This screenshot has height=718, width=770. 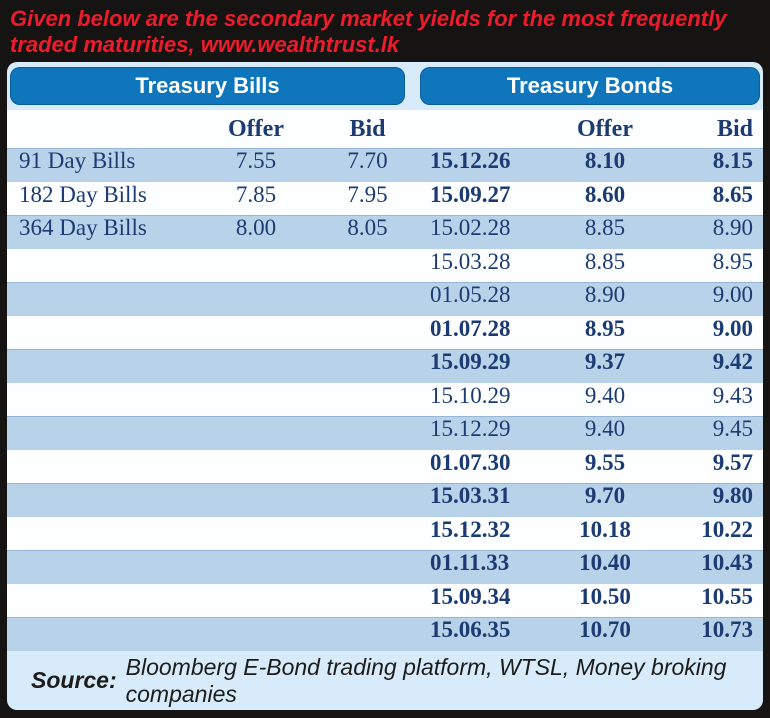 What do you see at coordinates (470, 361) in the screenshot?
I see `bond-maturity-cell: 15.09.29` at bounding box center [470, 361].